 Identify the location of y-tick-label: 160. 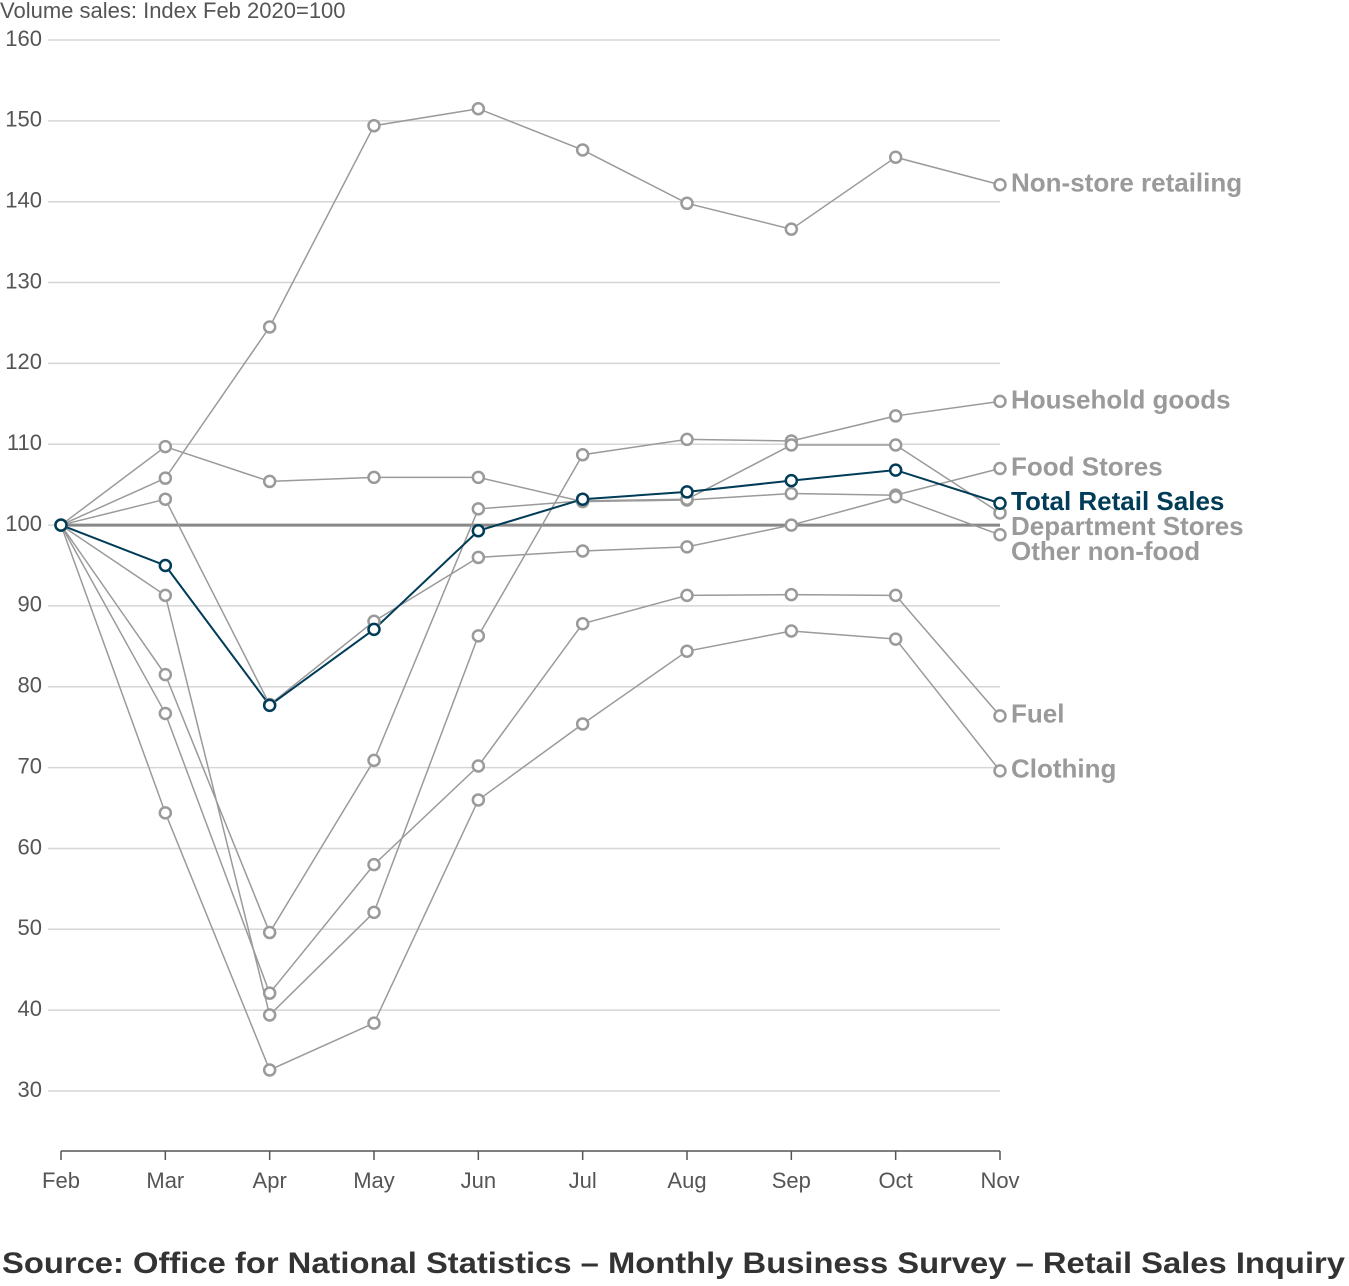
(23, 38).